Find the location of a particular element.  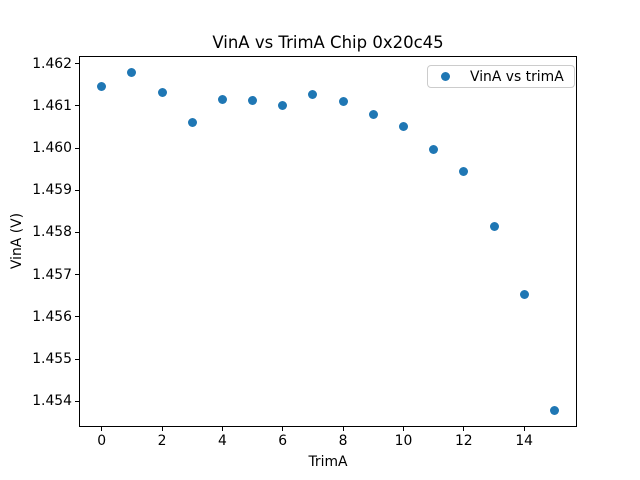

y-tick-label: 1.460 is located at coordinates (52, 148).